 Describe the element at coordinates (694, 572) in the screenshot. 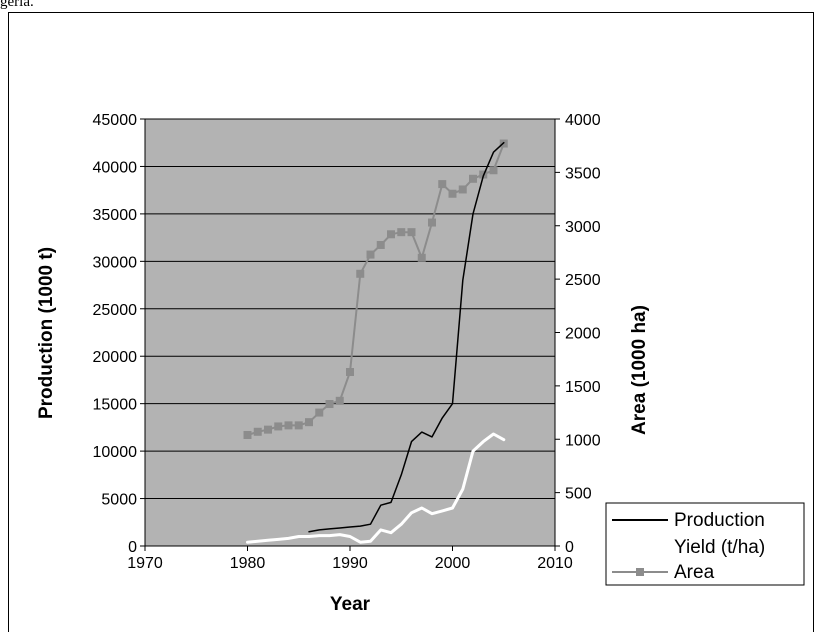

I see `legend-label-area: Area` at that location.